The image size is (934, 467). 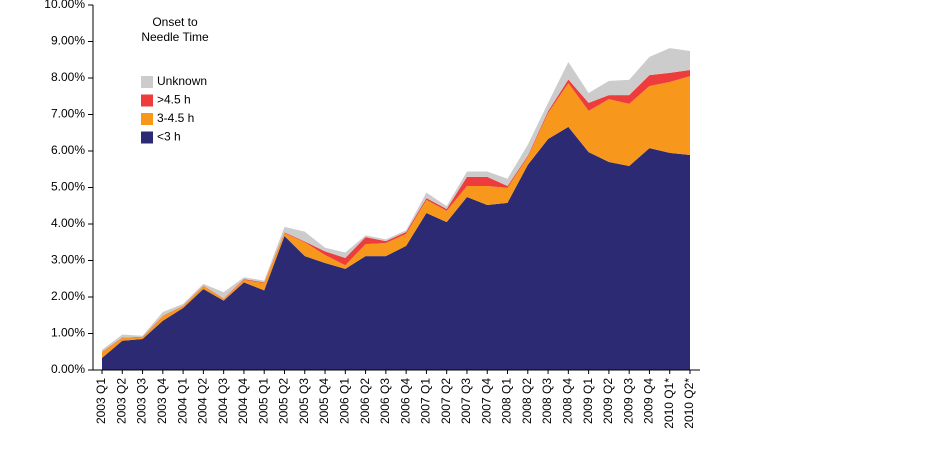 I want to click on legend-label: 3-4.5 h, so click(x=175, y=118).